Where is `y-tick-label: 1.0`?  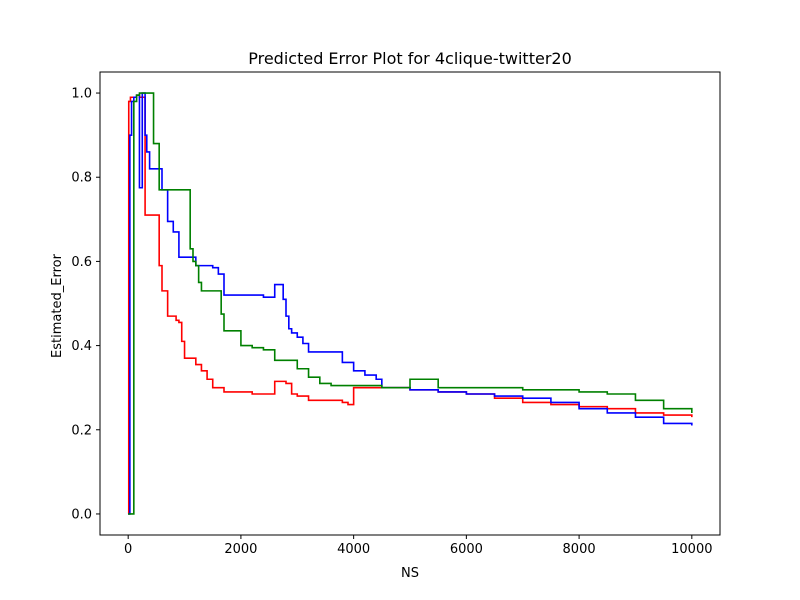 y-tick-label: 1.0 is located at coordinates (81, 94).